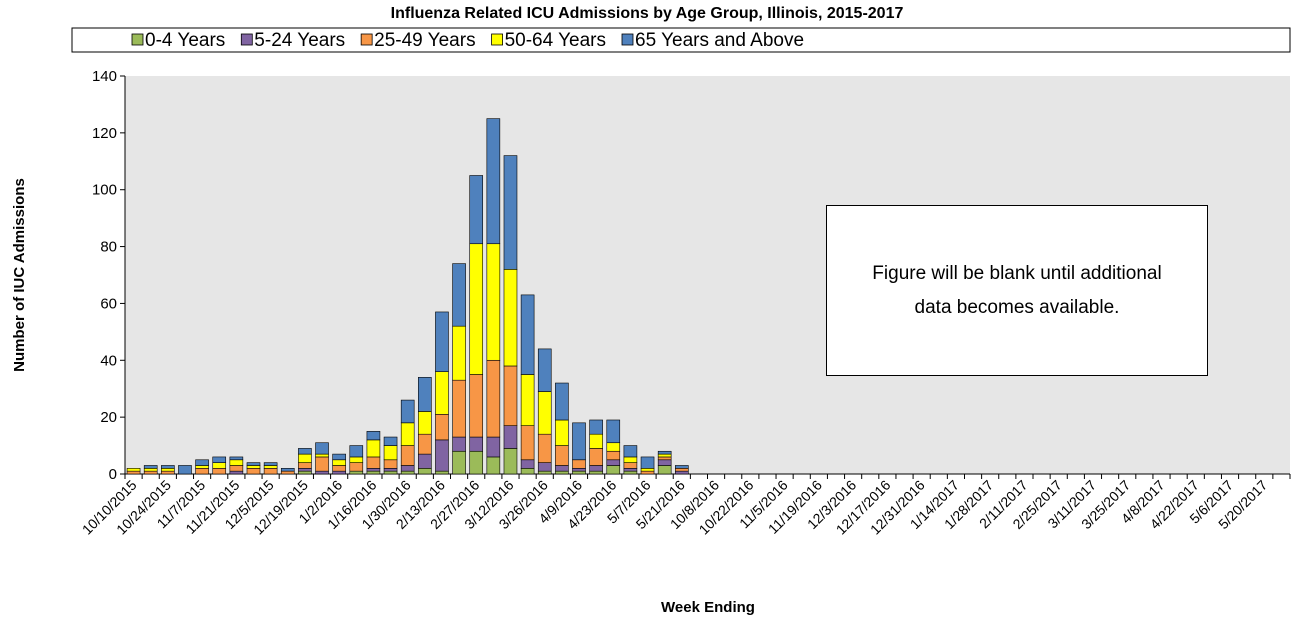 This screenshot has width=1294, height=624. Describe the element at coordinates (185, 40) in the screenshot. I see `legend-label: 0-4 Years` at that location.